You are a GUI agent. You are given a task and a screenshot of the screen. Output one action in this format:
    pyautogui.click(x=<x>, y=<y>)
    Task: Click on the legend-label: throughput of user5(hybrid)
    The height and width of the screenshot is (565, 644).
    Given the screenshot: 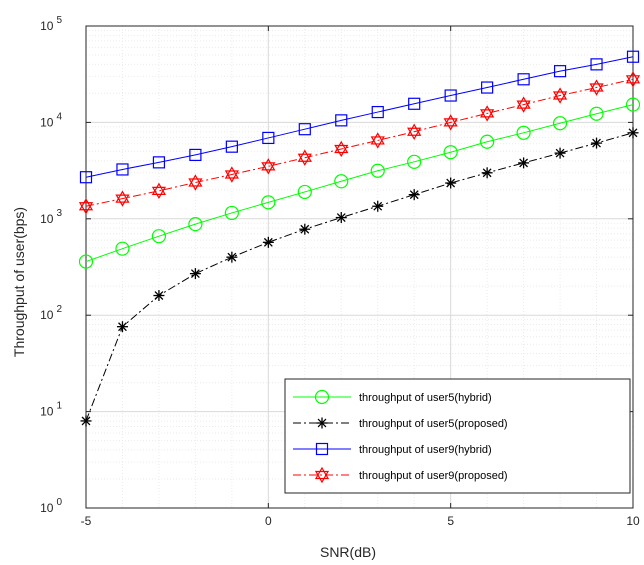 What is the action you would take?
    pyautogui.click(x=425, y=398)
    